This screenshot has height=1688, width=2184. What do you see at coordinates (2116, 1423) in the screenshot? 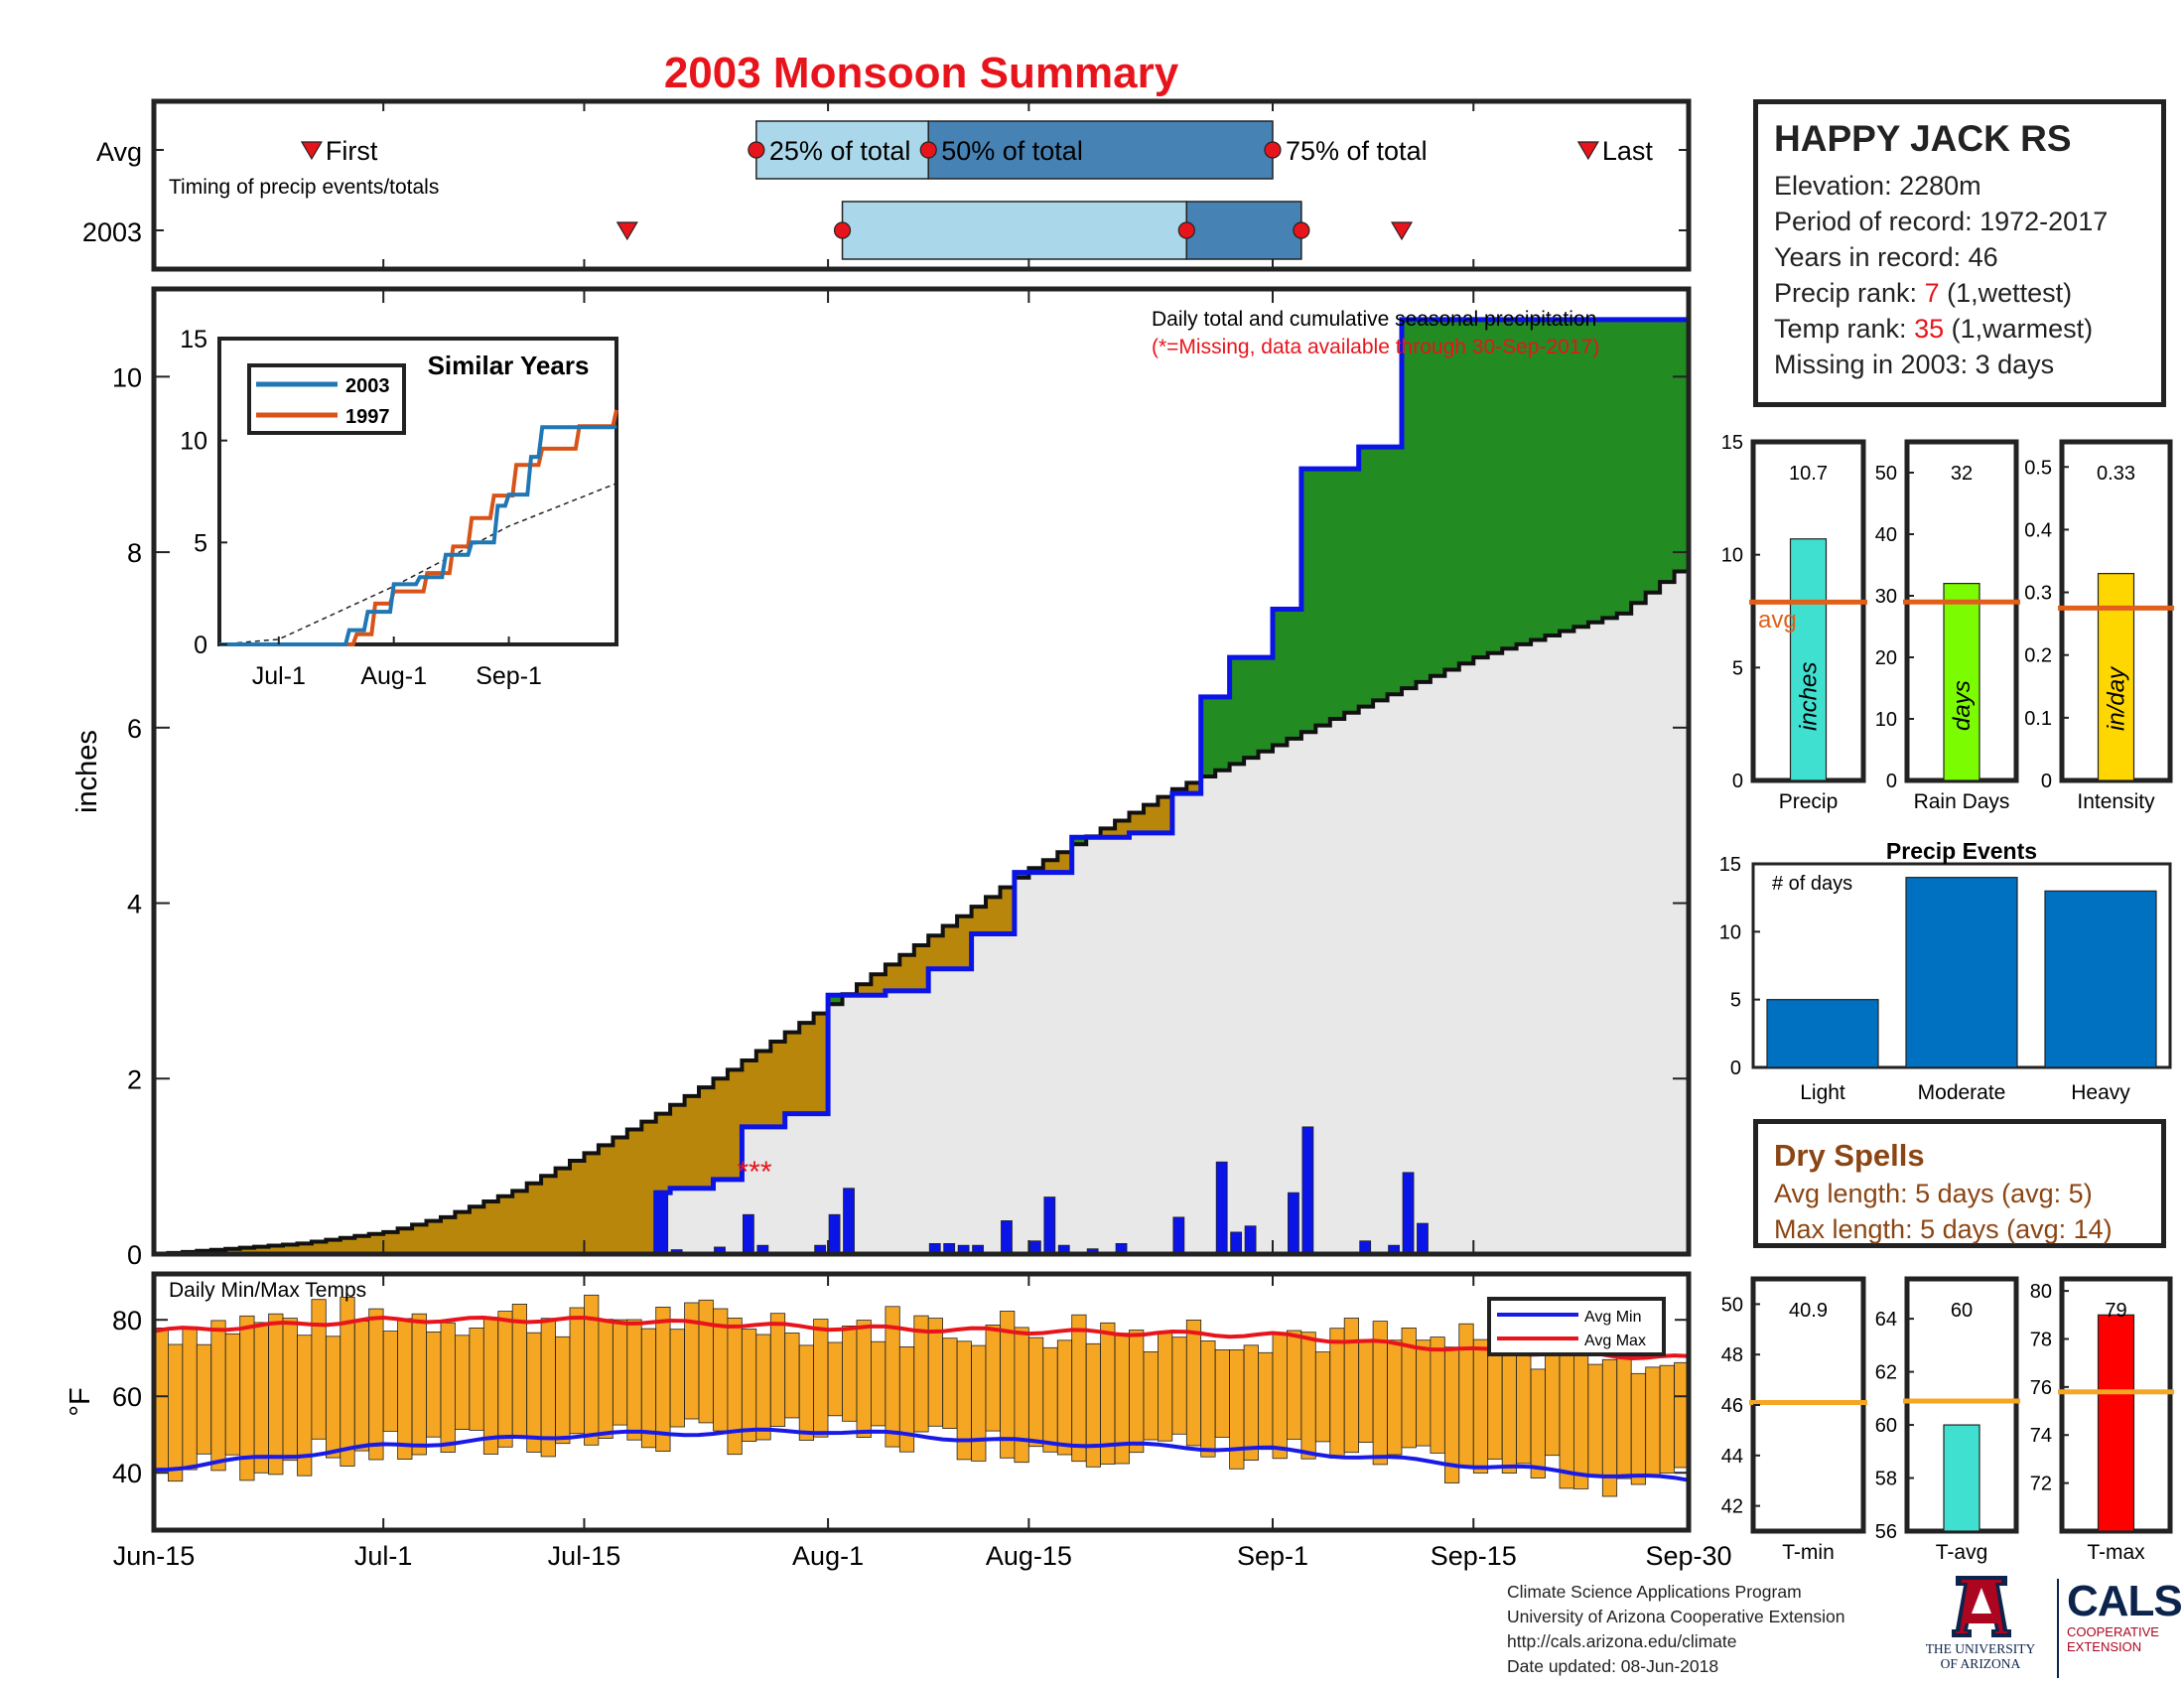
I see `tmax-bar` at bounding box center [2116, 1423].